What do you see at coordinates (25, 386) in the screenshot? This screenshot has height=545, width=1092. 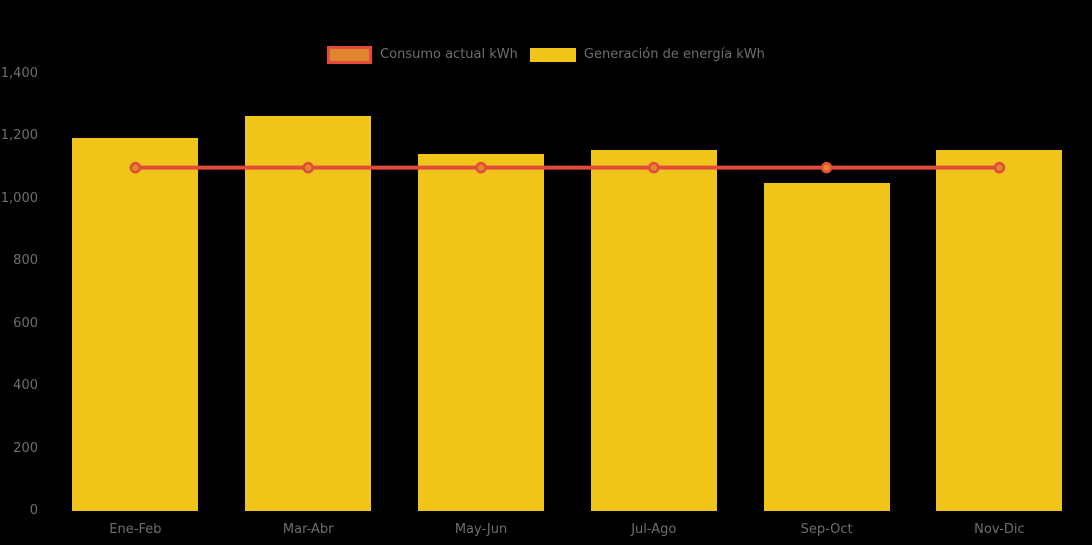 I see `y-tick-label: 400` at bounding box center [25, 386].